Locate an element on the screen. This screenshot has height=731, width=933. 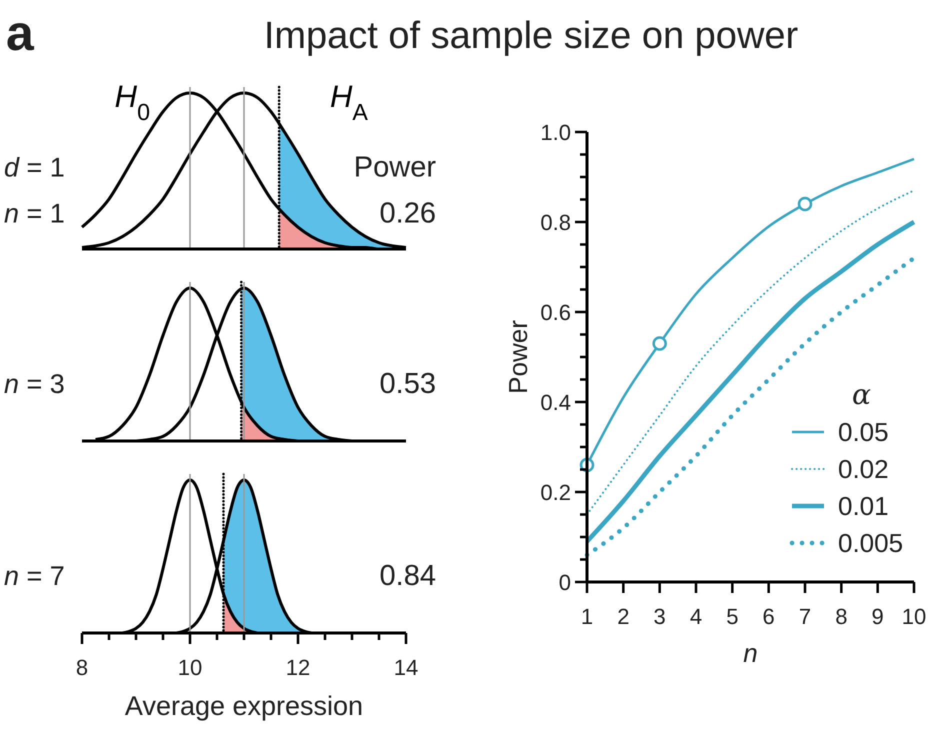
x-tick-label: 4 is located at coordinates (696, 616).